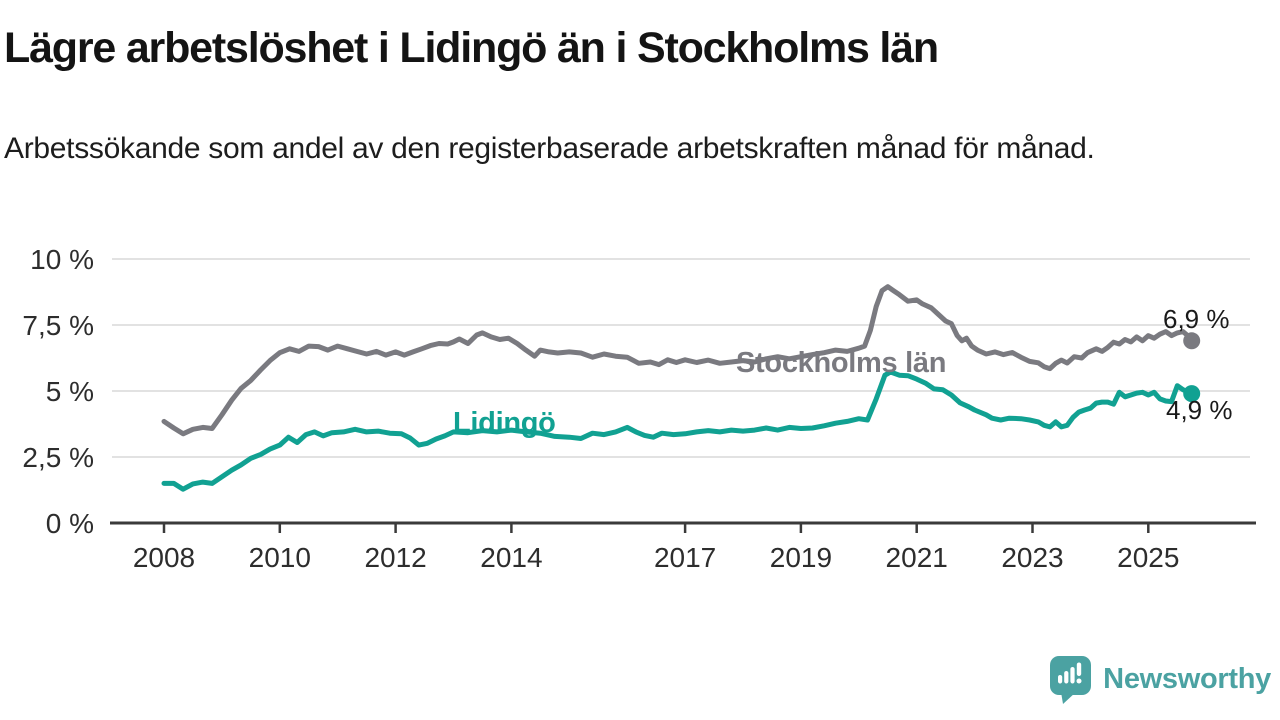 This screenshot has height=720, width=1280. I want to click on x-axis-tick-label: 2023, so click(1032, 557).